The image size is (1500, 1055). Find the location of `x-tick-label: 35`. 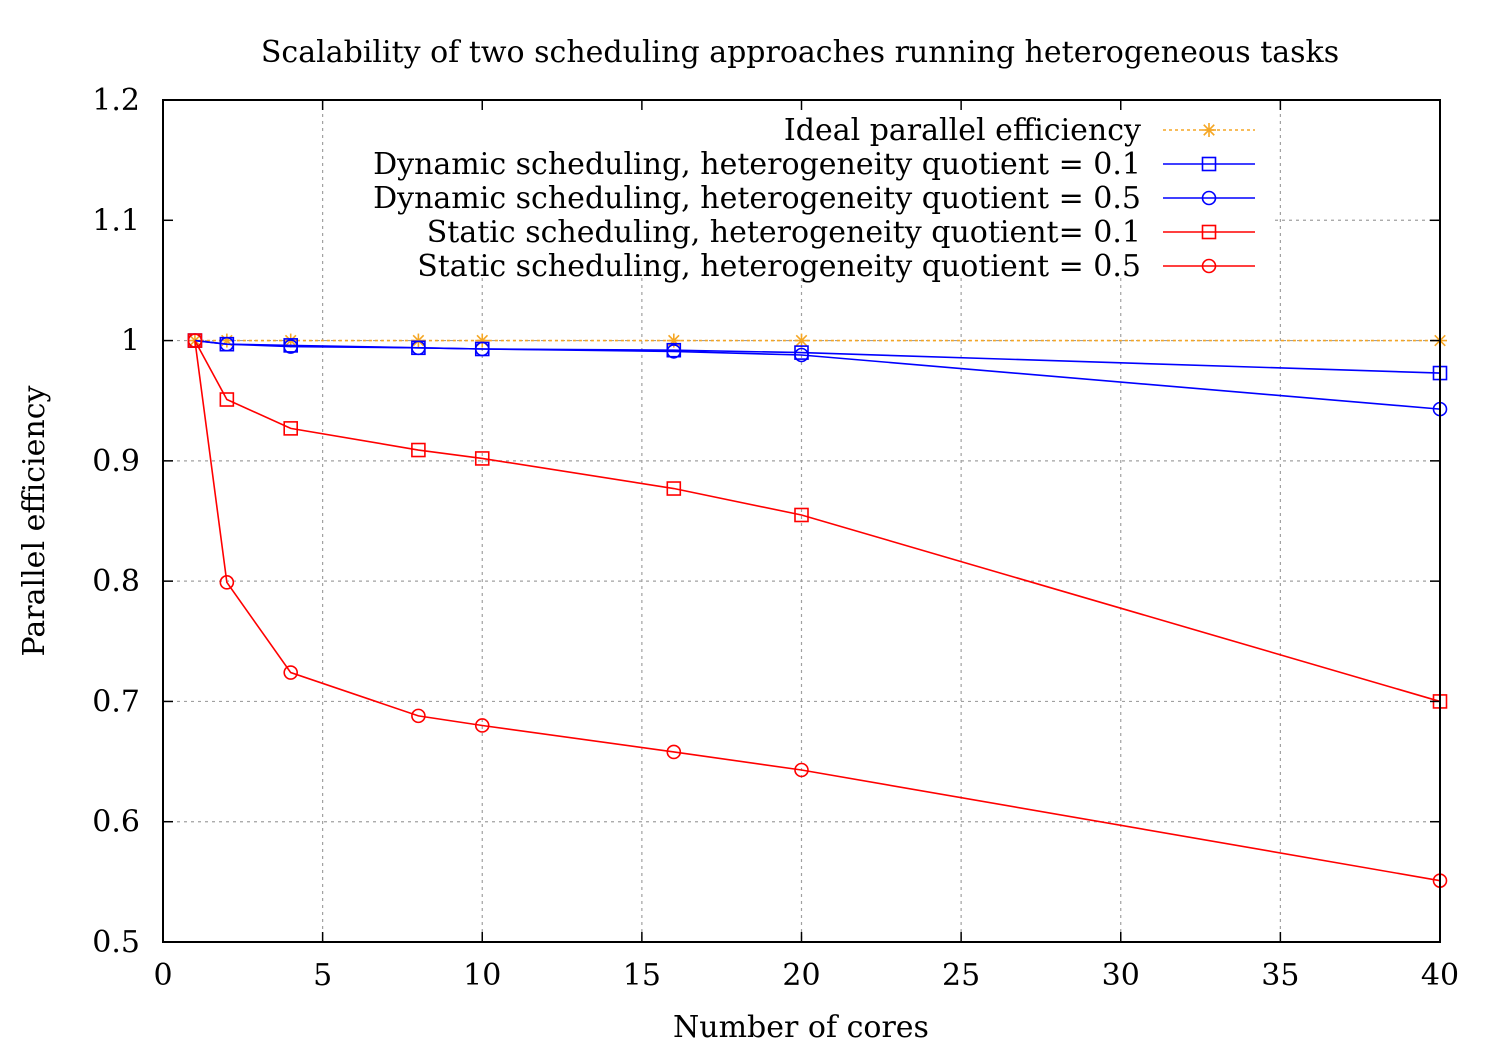

x-tick-label: 35 is located at coordinates (1280, 975).